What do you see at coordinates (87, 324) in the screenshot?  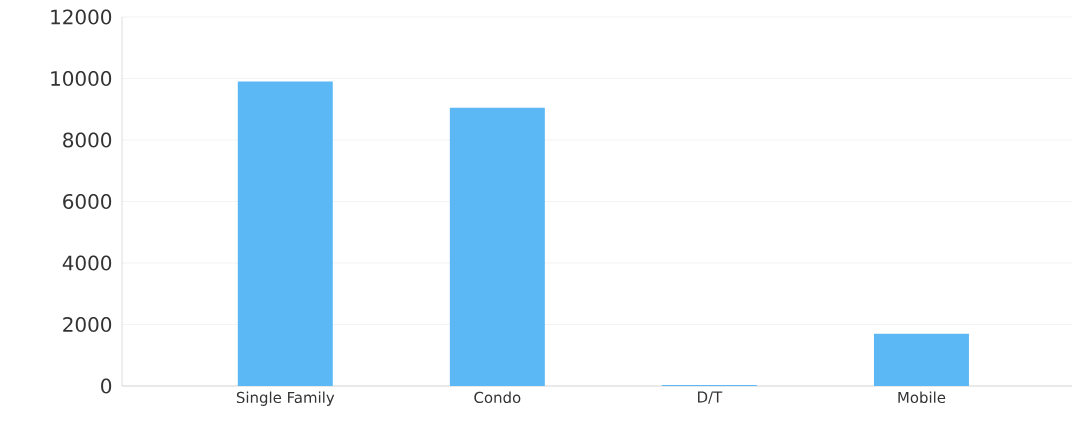 I see `y-tick-label: 2000` at bounding box center [87, 324].